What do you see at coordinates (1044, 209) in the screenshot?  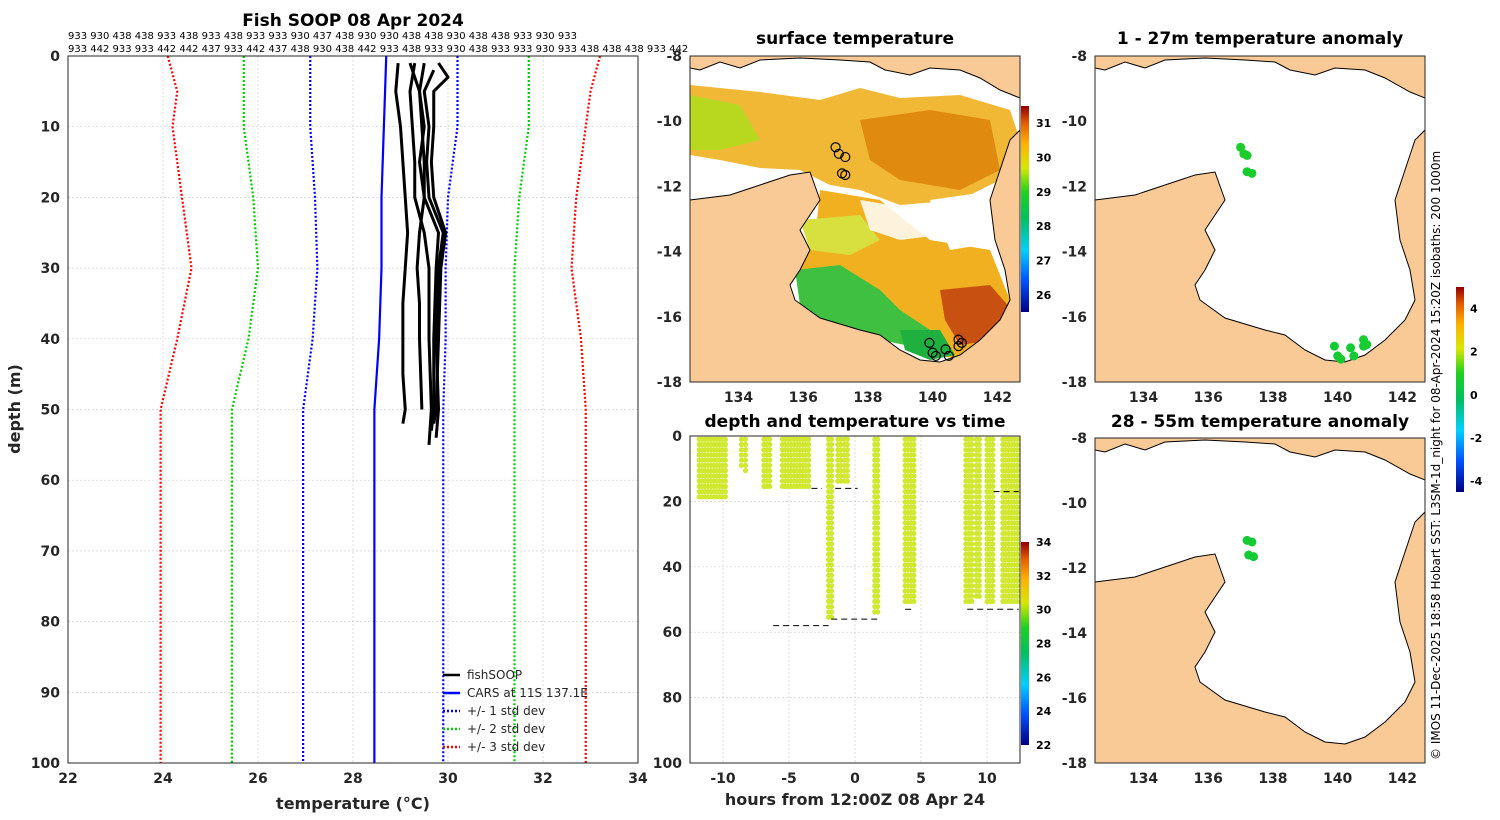 I see `sst-colorbar-tick-labels: 26 27 28 29 30 31` at bounding box center [1044, 209].